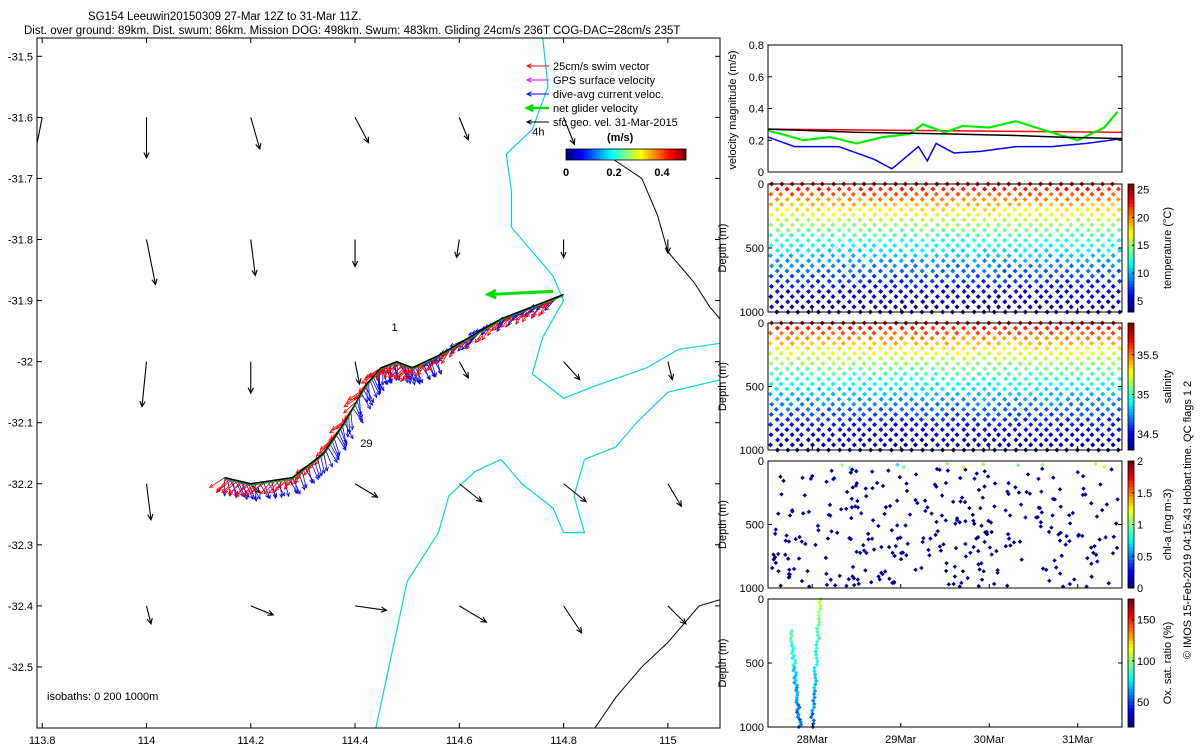 Image resolution: width=1200 pixels, height=750 pixels. What do you see at coordinates (20, 485) in the screenshot?
I see `map-y-tick-label: -32.2` at bounding box center [20, 485].